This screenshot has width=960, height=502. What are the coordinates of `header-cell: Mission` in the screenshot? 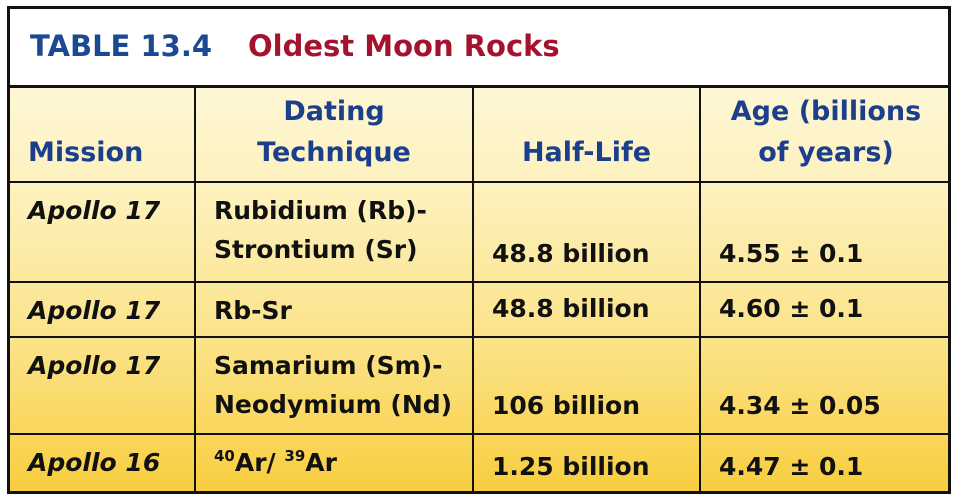 It's located at (103, 135).